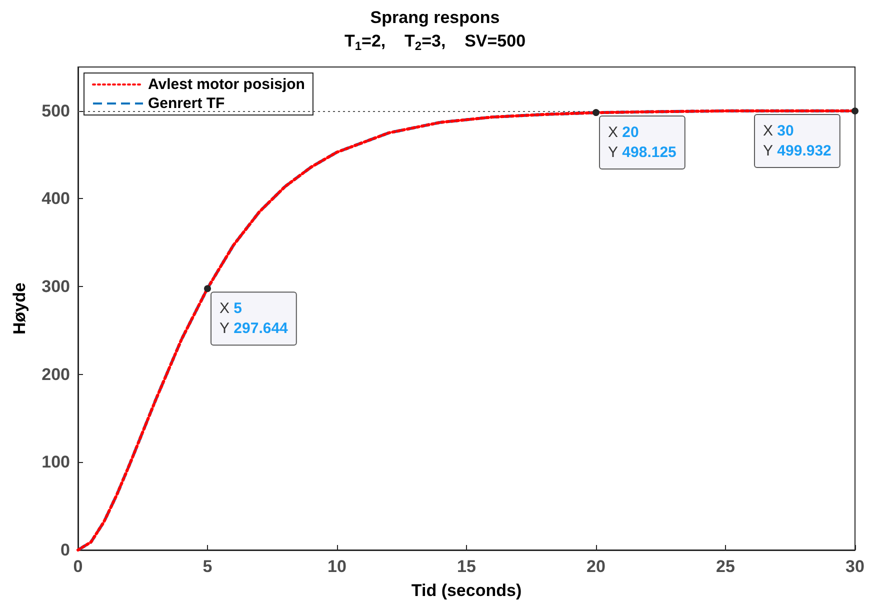 Image resolution: width=870 pixels, height=613 pixels. Describe the element at coordinates (466, 566) in the screenshot. I see `x-tick-label: 15` at that location.